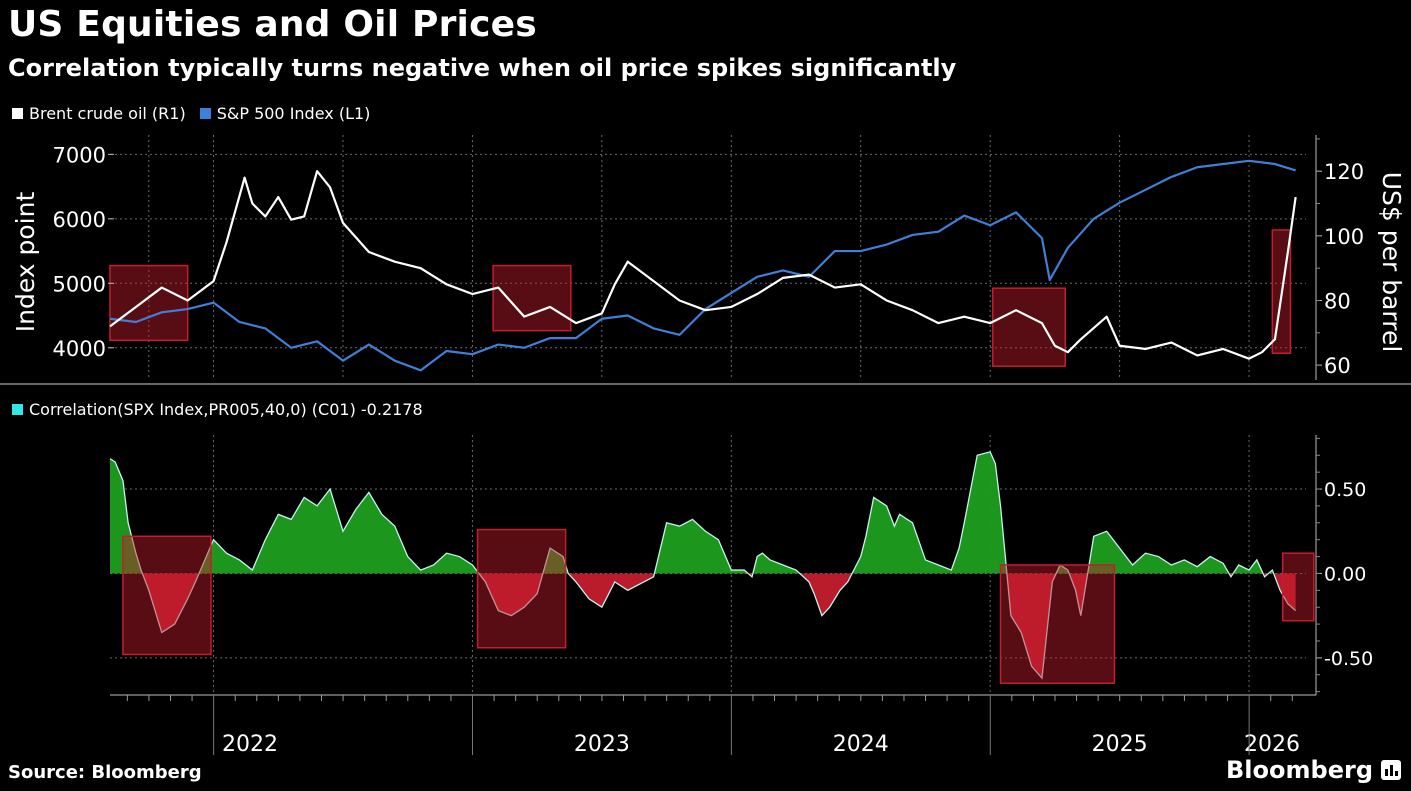 This screenshot has height=791, width=1411. What do you see at coordinates (1120, 744) in the screenshot?
I see `x-tick-label: 2025` at bounding box center [1120, 744].